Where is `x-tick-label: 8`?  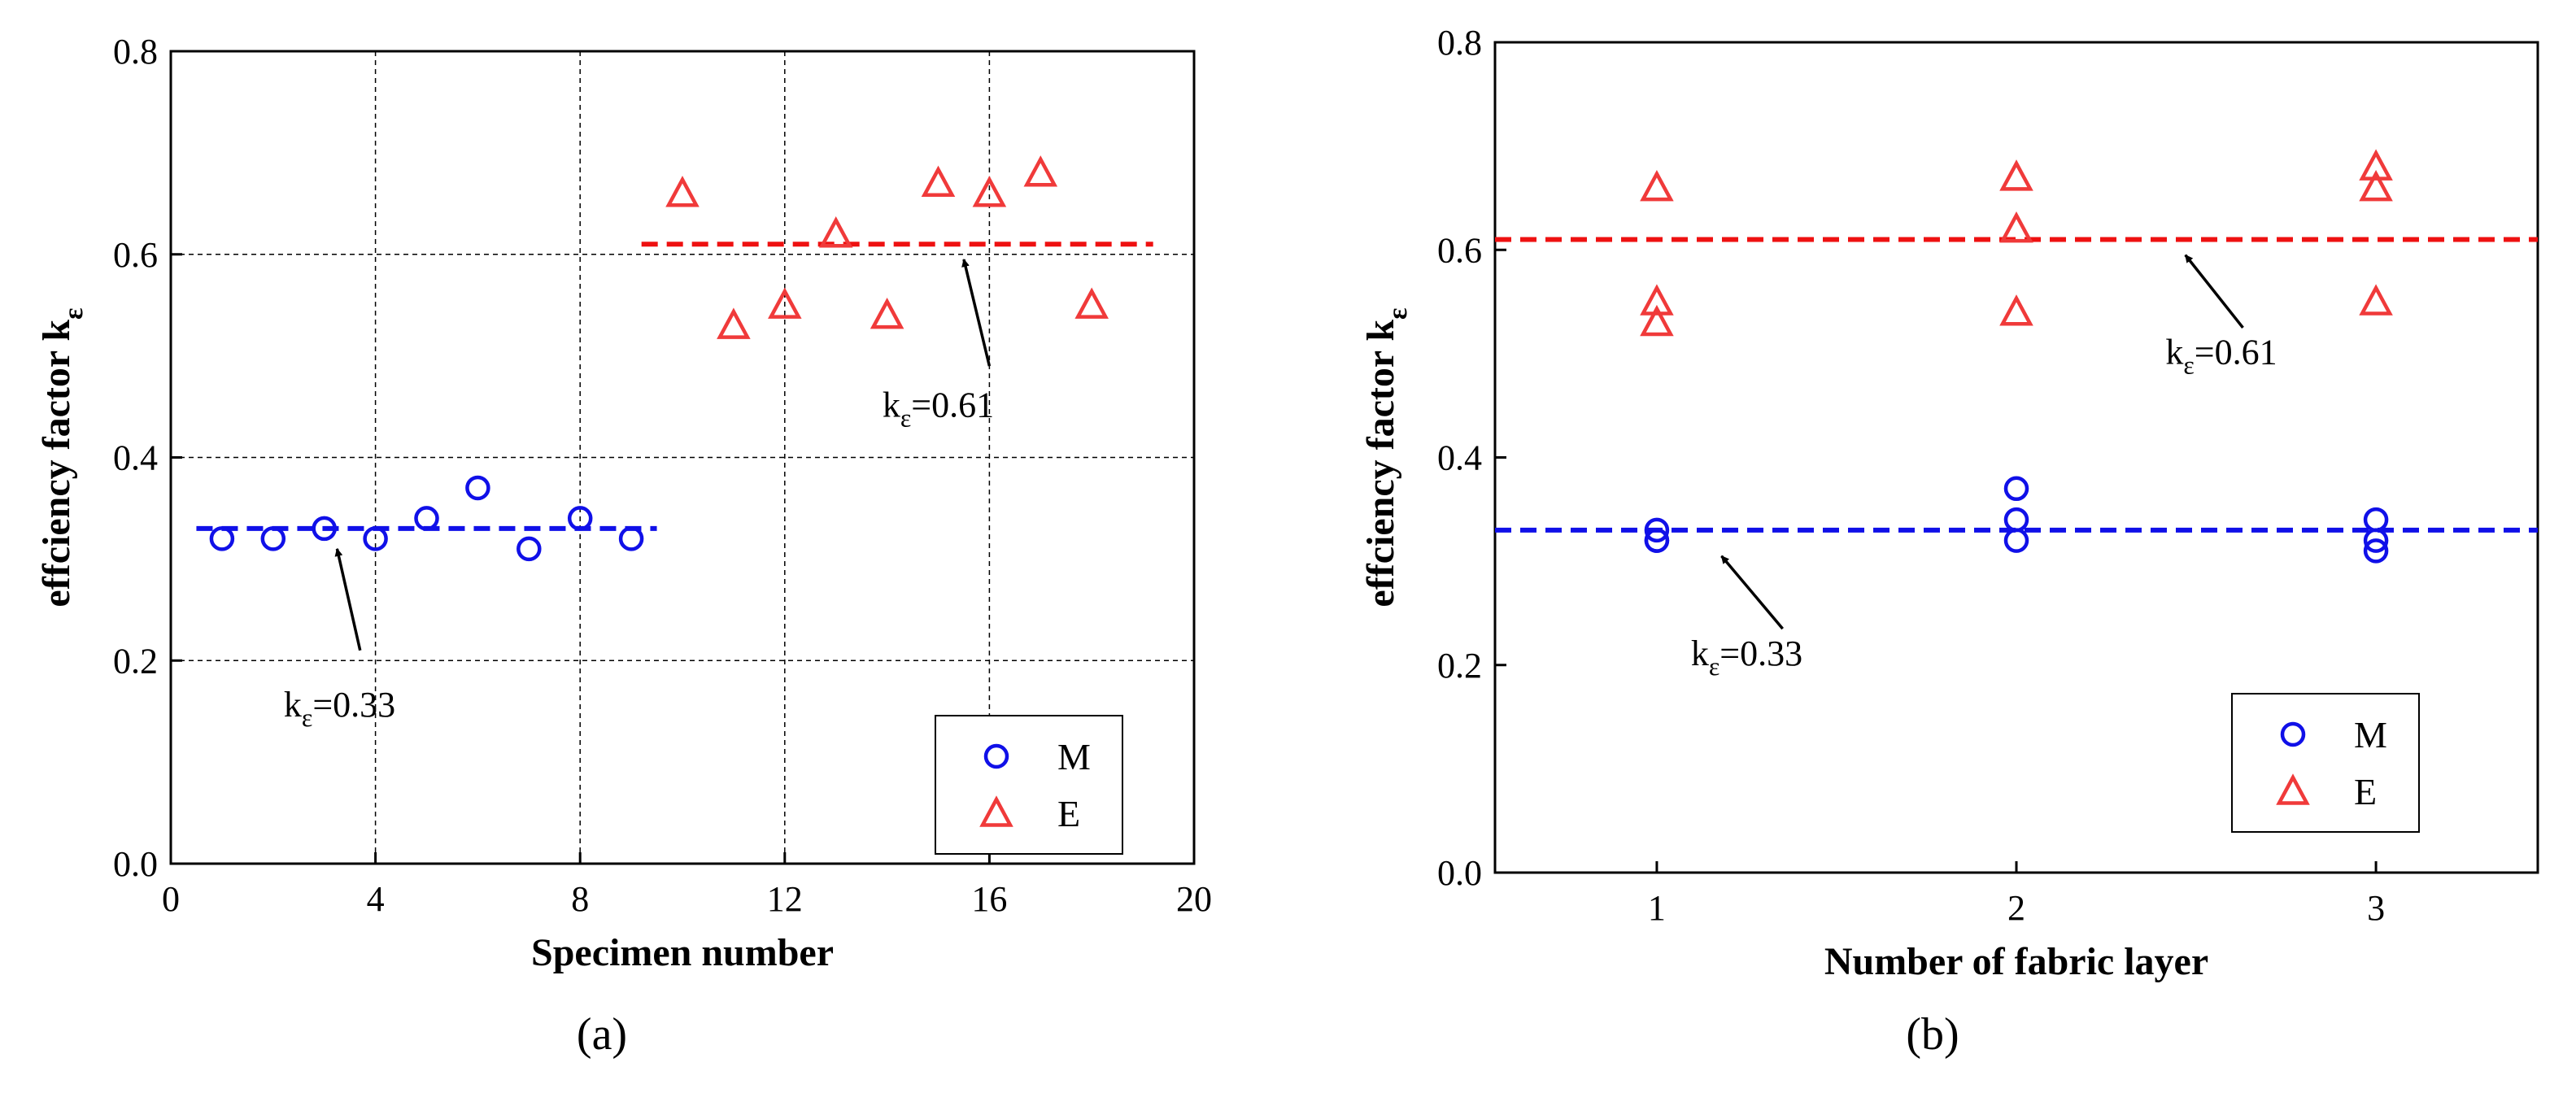 x-tick-label: 8 is located at coordinates (580, 899).